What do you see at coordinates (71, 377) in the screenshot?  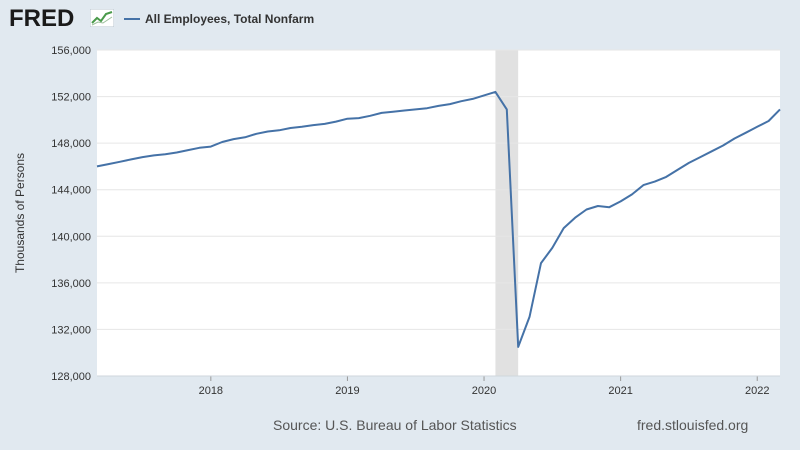 I see `y-tick-label: 128,000` at bounding box center [71, 377].